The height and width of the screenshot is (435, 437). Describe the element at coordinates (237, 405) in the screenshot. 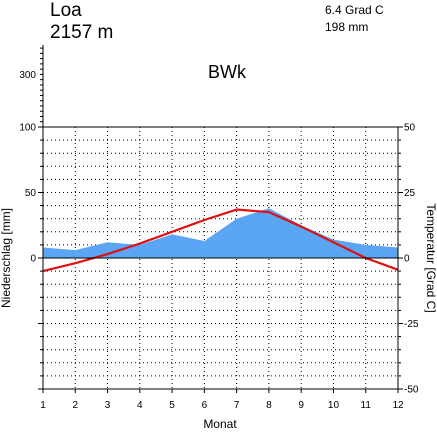

I see `x-tick-label: 7` at that location.